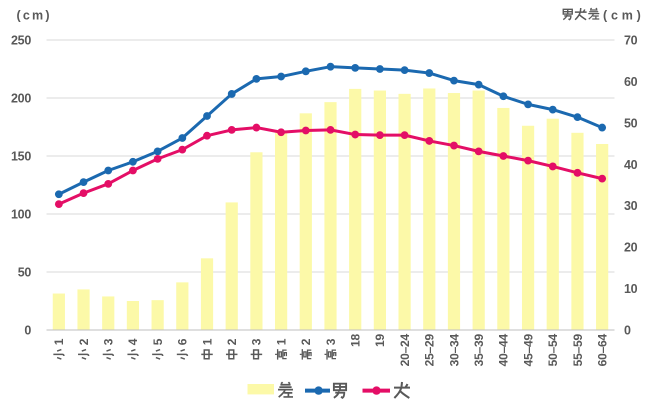  Describe the element at coordinates (21, 157) in the screenshot. I see `svg-text: 150` at that location.